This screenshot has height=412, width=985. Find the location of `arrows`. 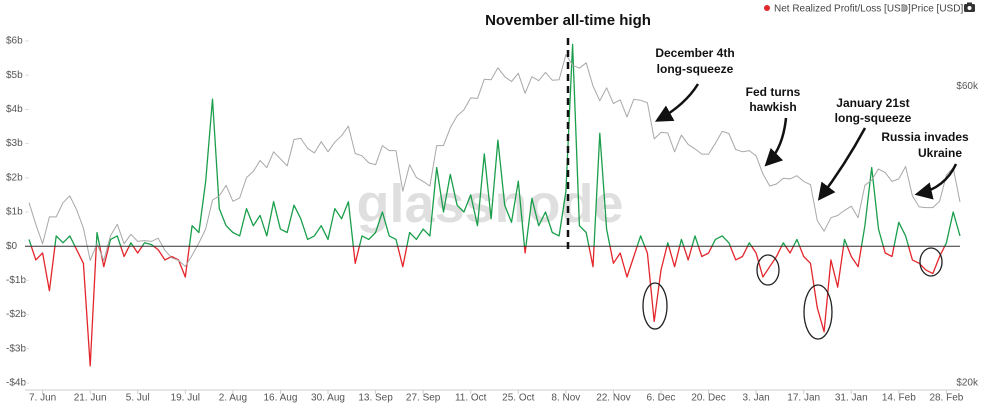

arrows is located at coordinates (806, 142).